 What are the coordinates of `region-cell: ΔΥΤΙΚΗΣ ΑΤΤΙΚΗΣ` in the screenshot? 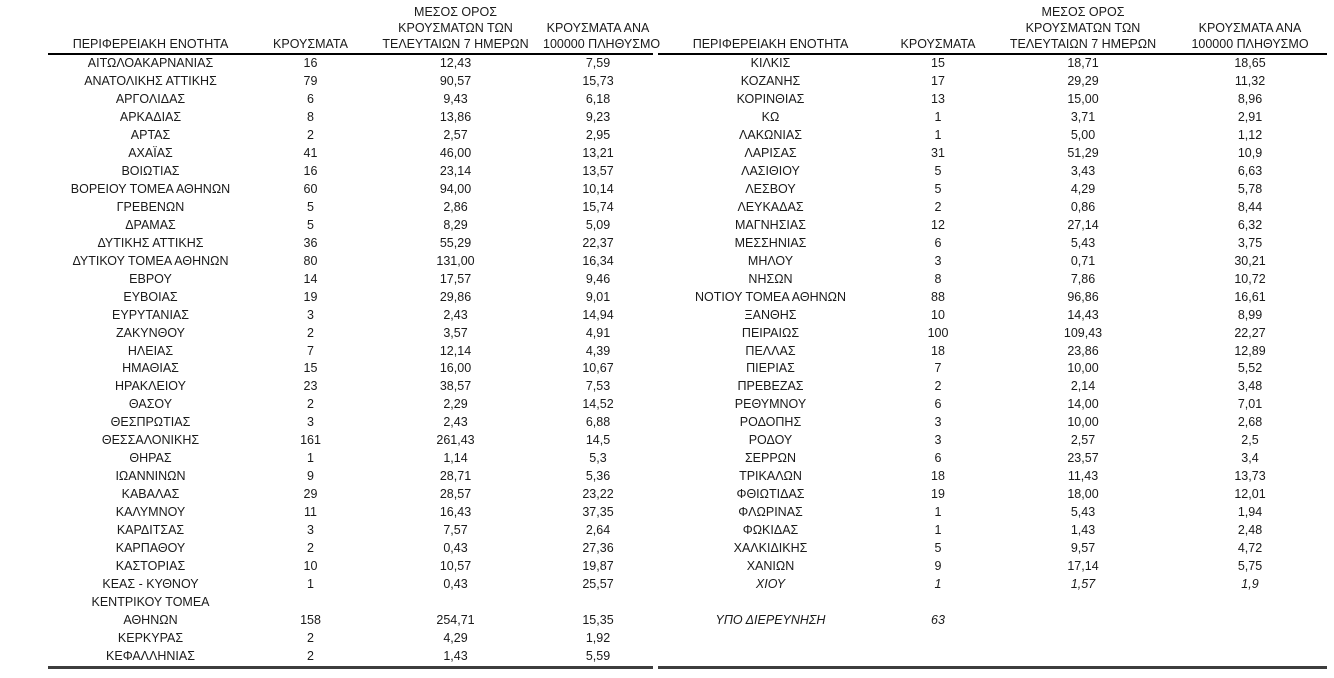 It's located at (150, 242).